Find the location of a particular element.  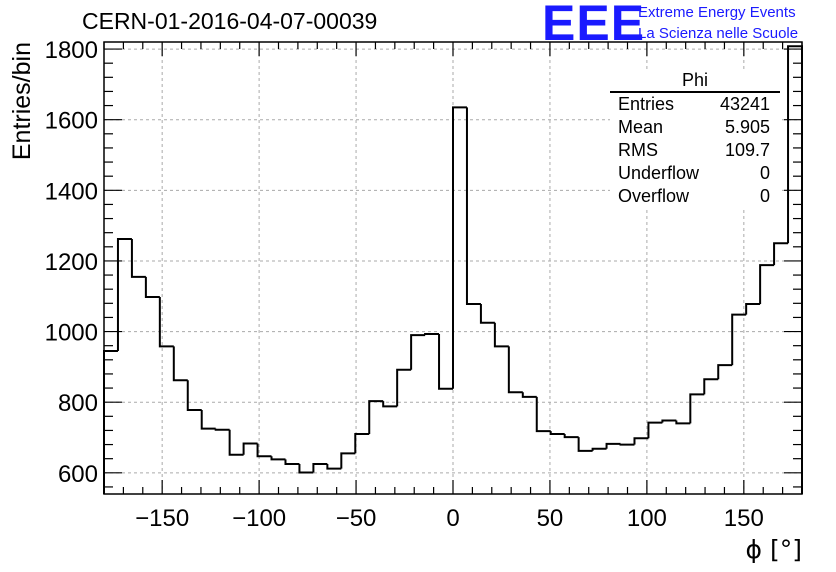

x-tick-label: 150 is located at coordinates (744, 518).